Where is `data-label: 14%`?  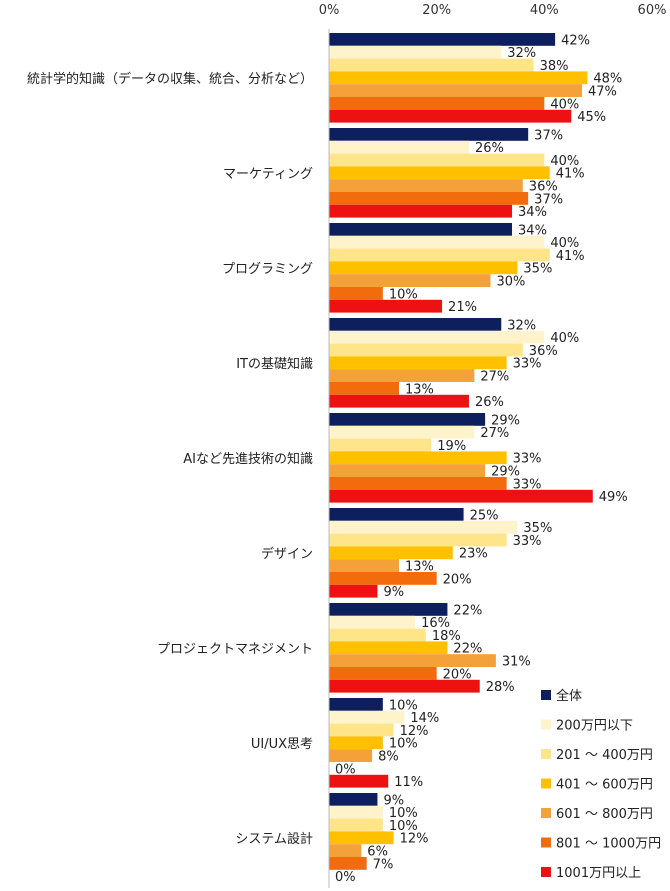
data-label: 14% is located at coordinates (424, 718).